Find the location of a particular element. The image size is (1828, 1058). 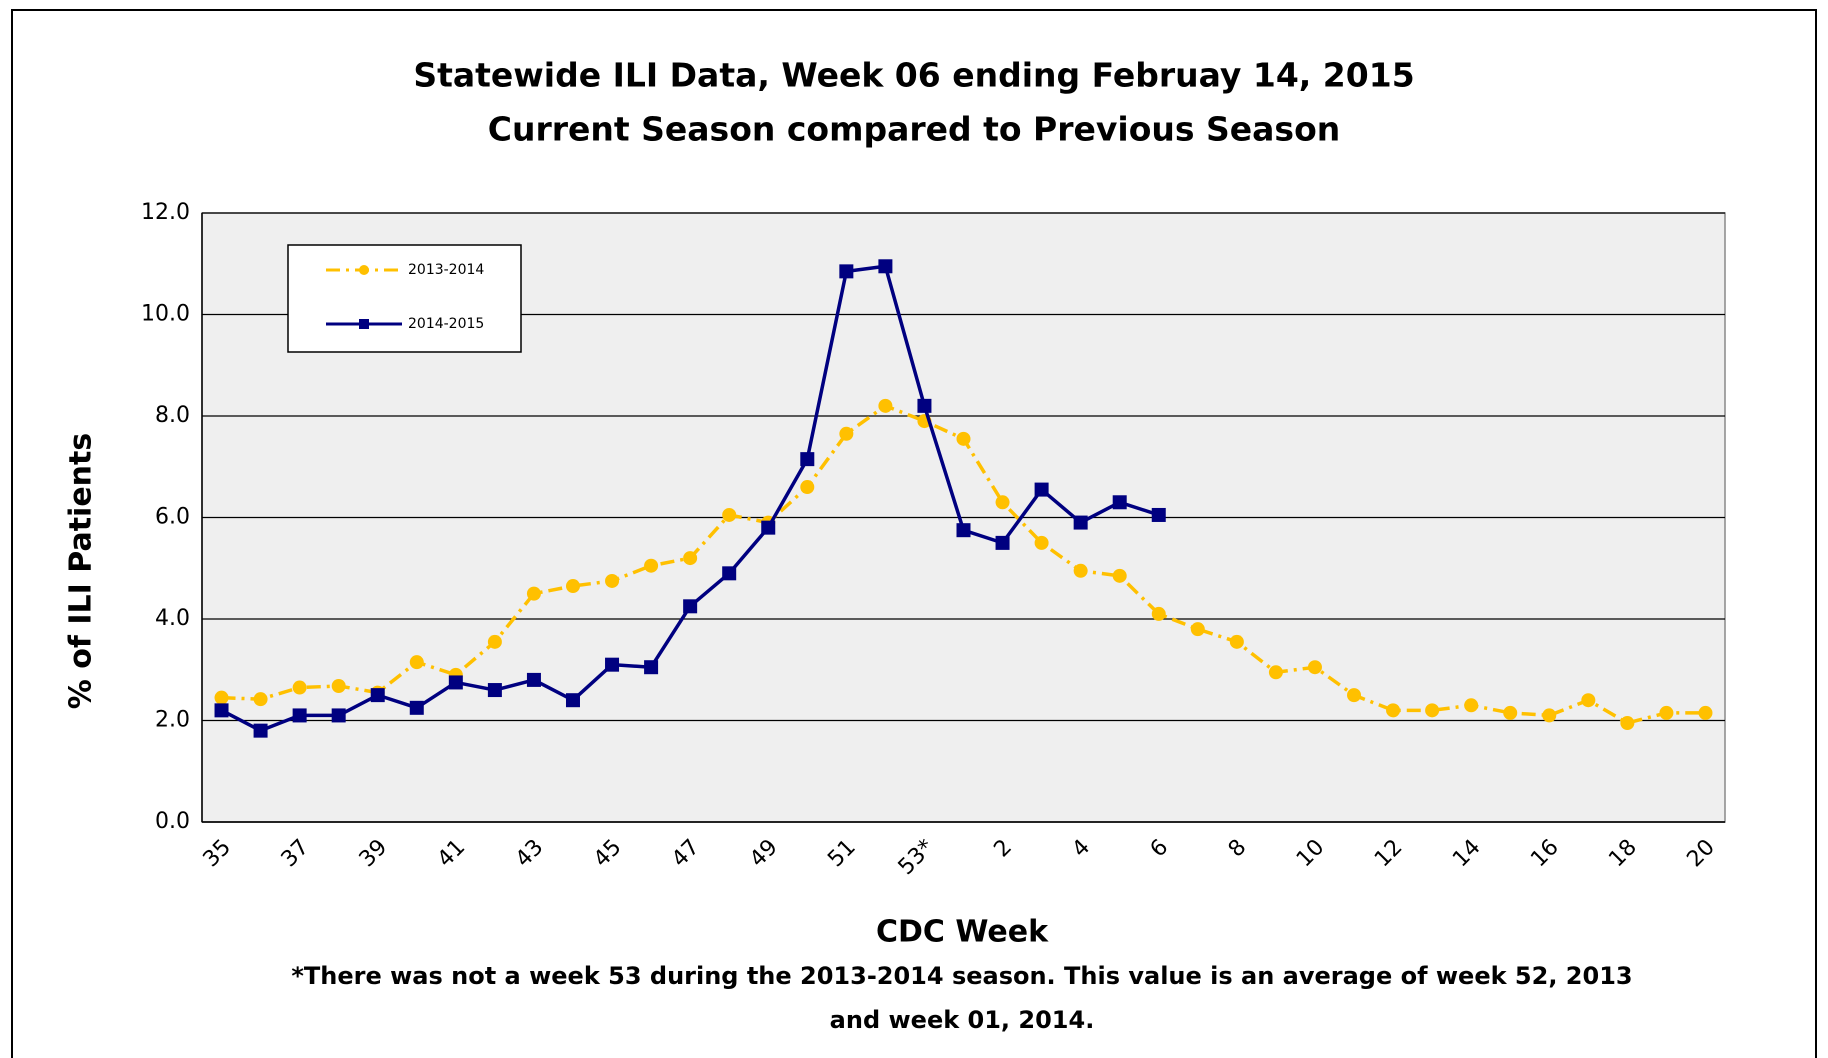

legend: 2013-2014 2014-2015 is located at coordinates (404, 298).